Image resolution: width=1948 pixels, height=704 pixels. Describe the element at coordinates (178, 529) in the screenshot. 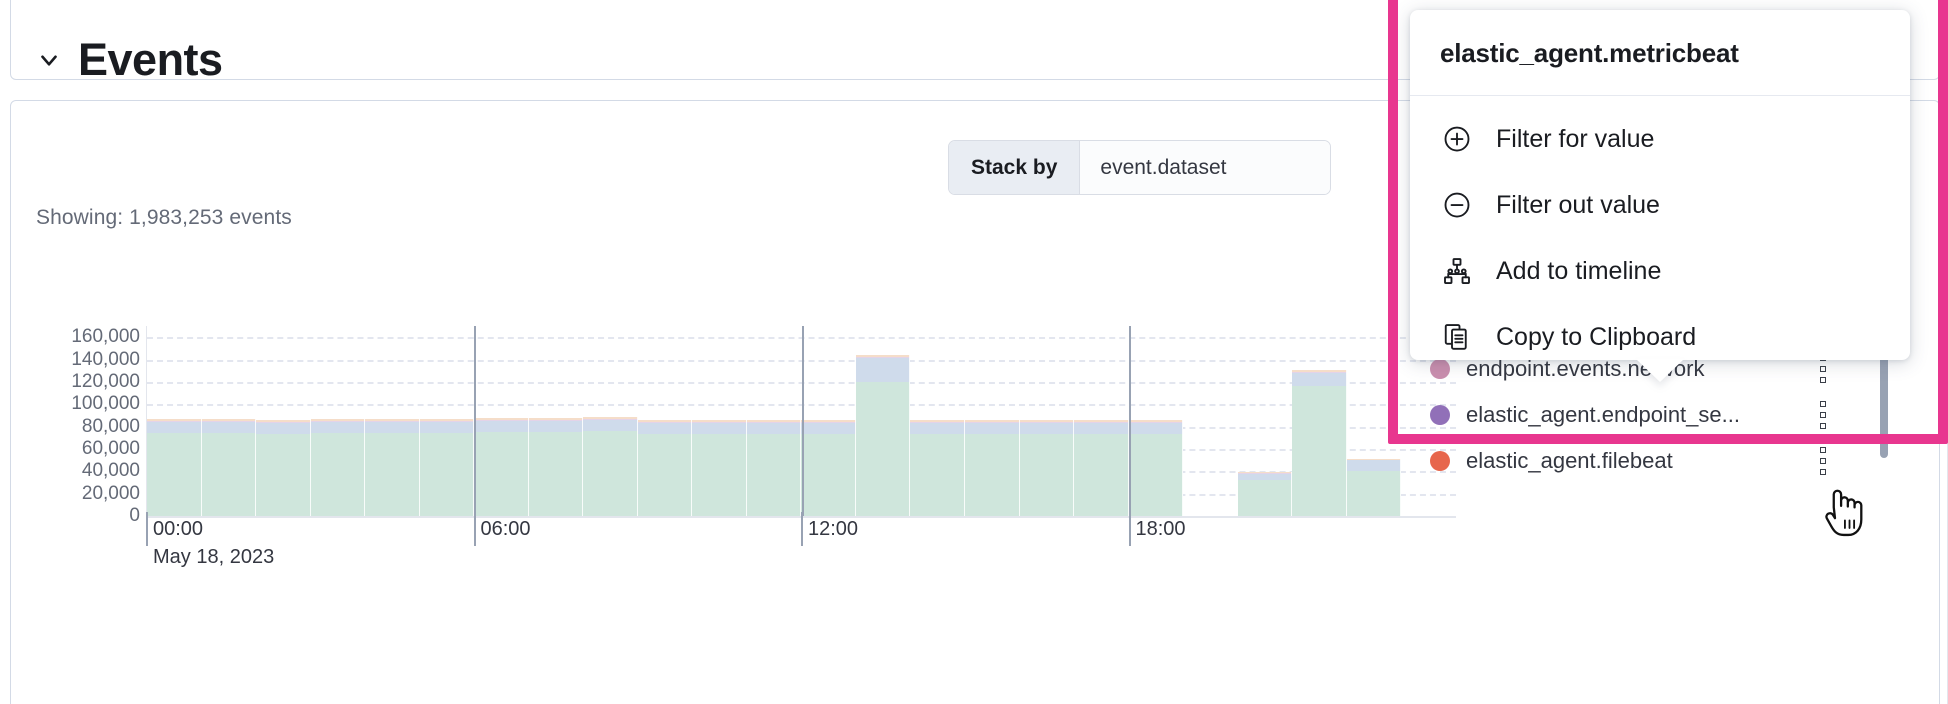

I see `x-axis-tick-label: 00:00` at that location.